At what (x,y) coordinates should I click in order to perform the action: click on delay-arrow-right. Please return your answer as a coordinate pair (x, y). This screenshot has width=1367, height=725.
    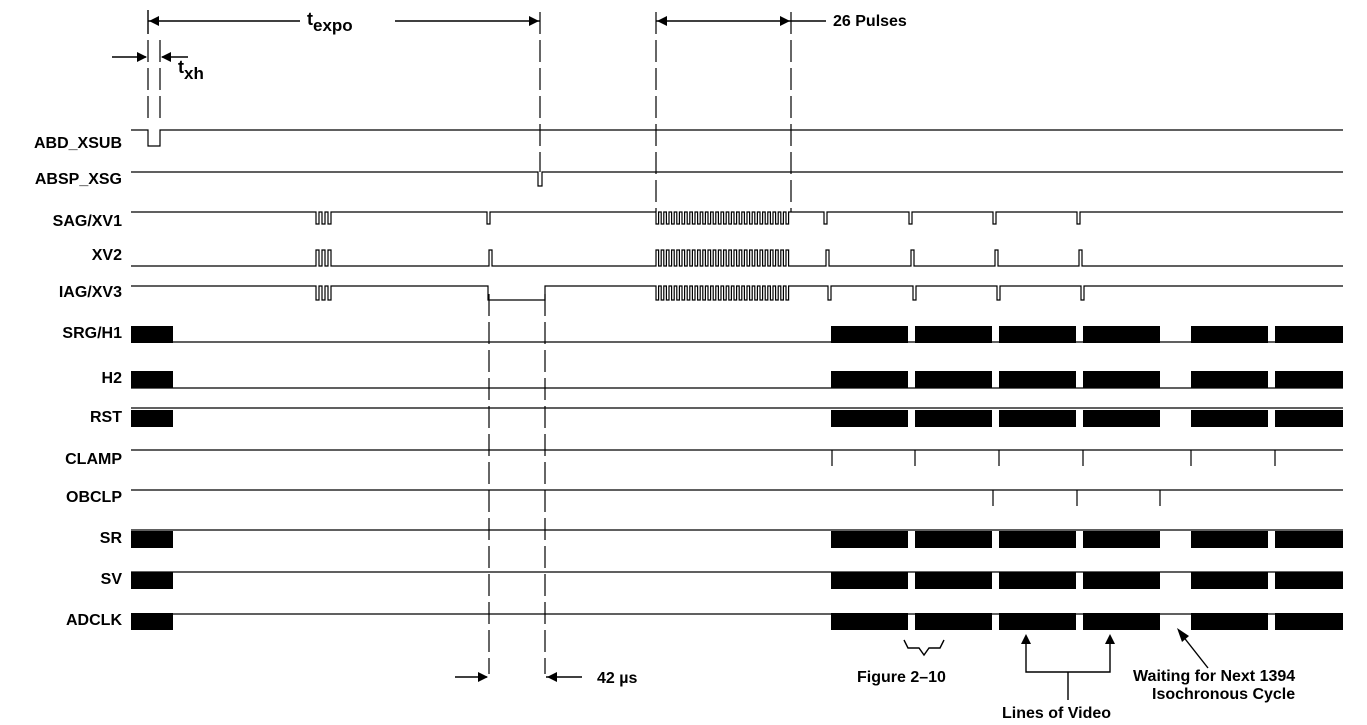
    Looking at the image, I should click on (552, 677).